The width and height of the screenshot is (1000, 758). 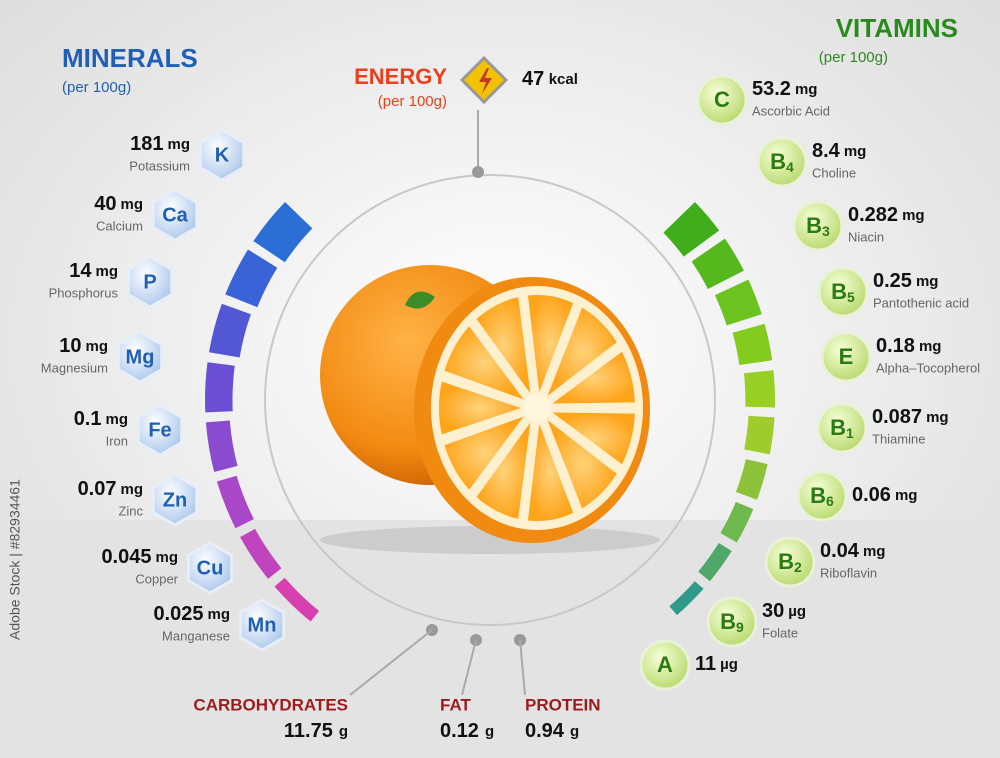 I want to click on amount: 40, so click(x=105, y=204).